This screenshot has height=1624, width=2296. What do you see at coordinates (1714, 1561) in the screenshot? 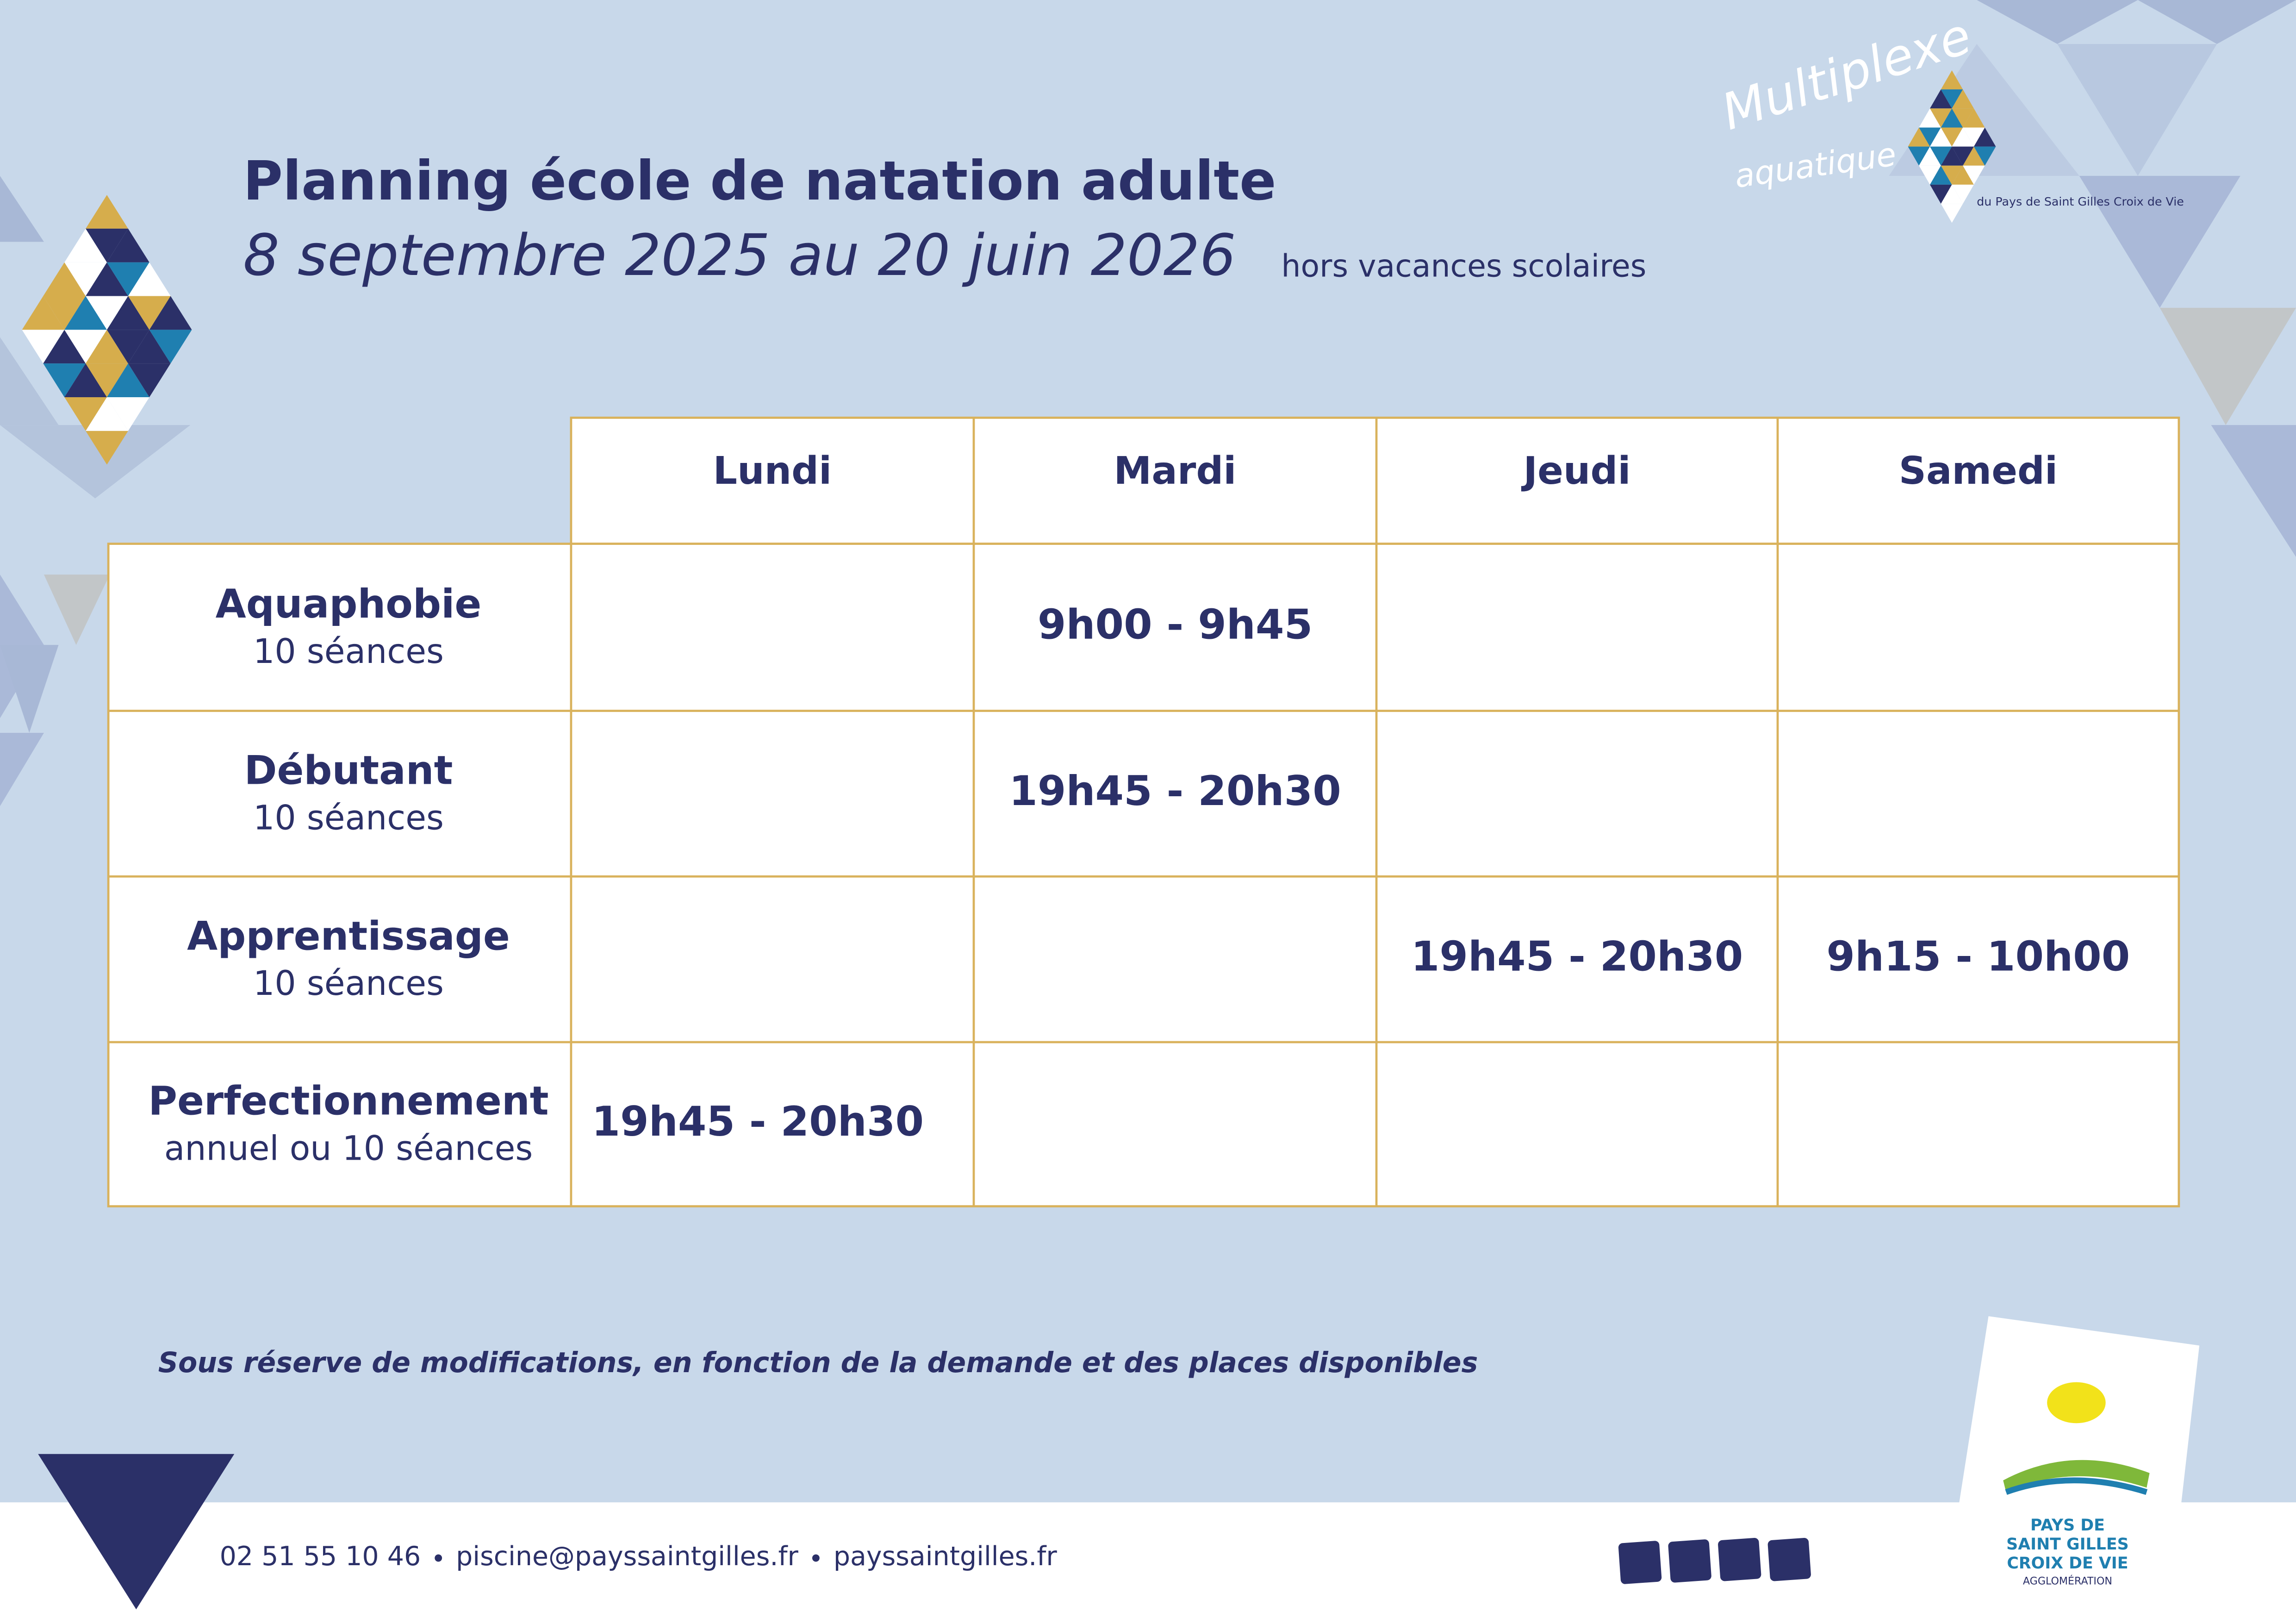
I see `social-icons` at bounding box center [1714, 1561].